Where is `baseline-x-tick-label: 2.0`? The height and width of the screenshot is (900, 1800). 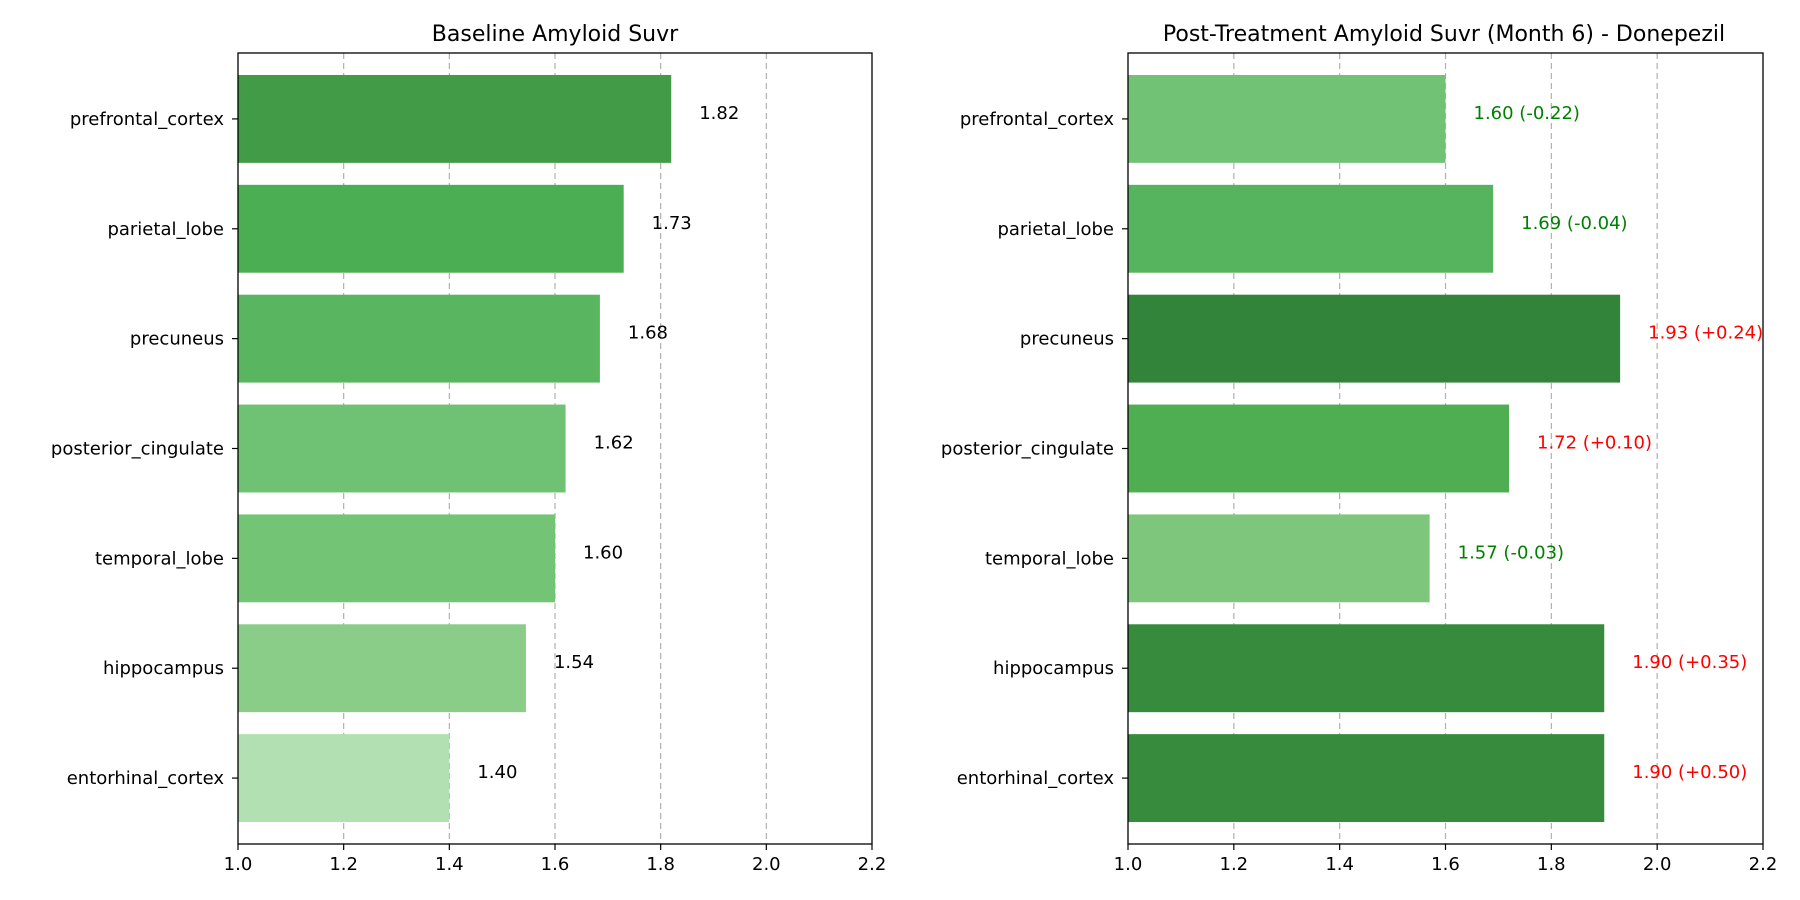
baseline-x-tick-label: 2.0 is located at coordinates (766, 864).